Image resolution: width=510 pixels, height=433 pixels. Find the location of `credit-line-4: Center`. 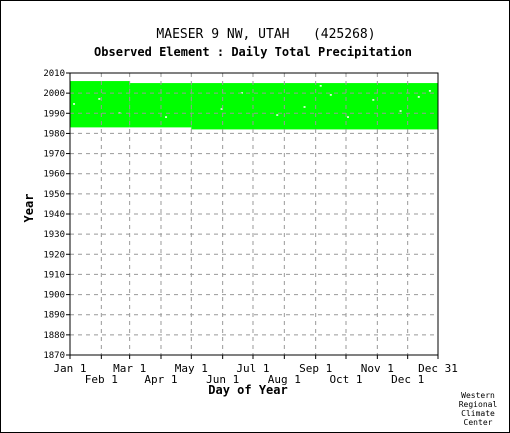

credit-line-4: Center is located at coordinates (478, 422).